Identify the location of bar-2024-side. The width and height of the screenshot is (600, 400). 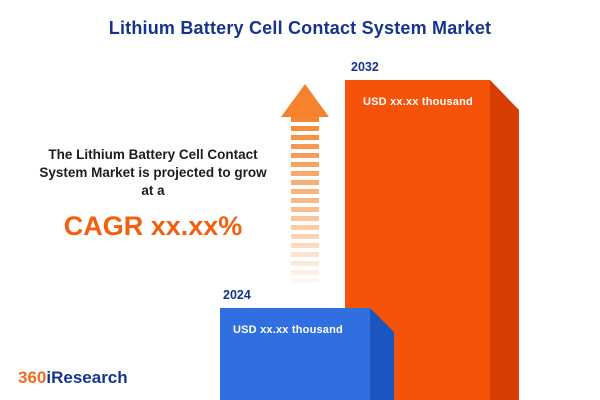
(382, 354).